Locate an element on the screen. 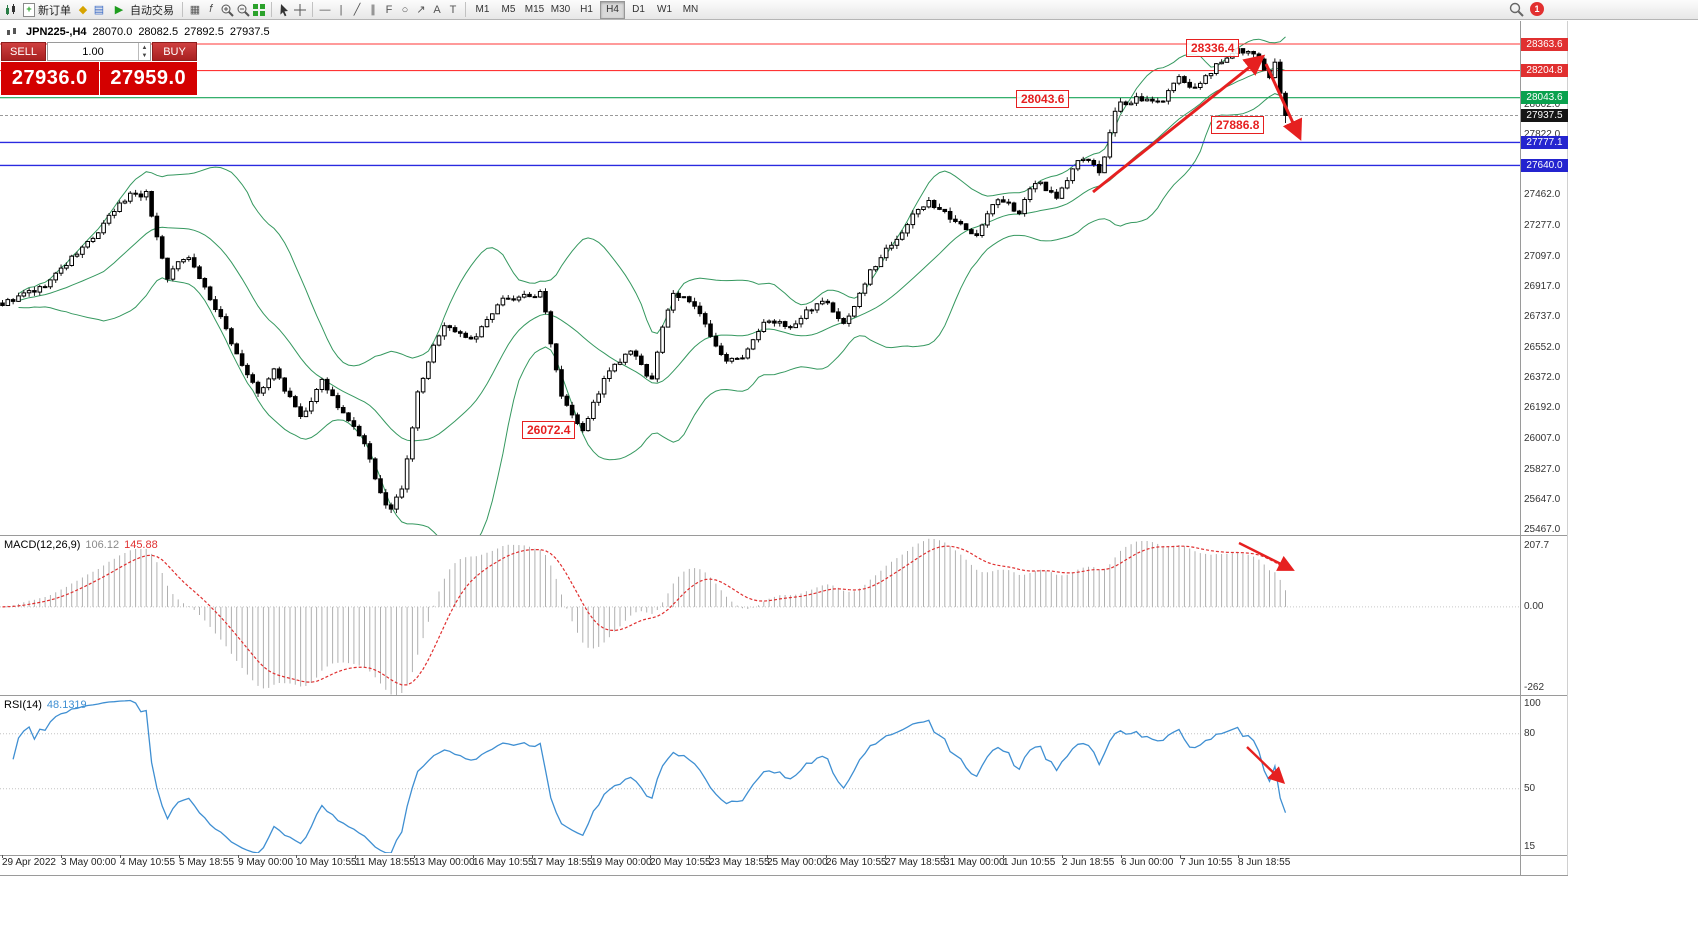  new-order-label: 新订单 is located at coordinates (54, 10).